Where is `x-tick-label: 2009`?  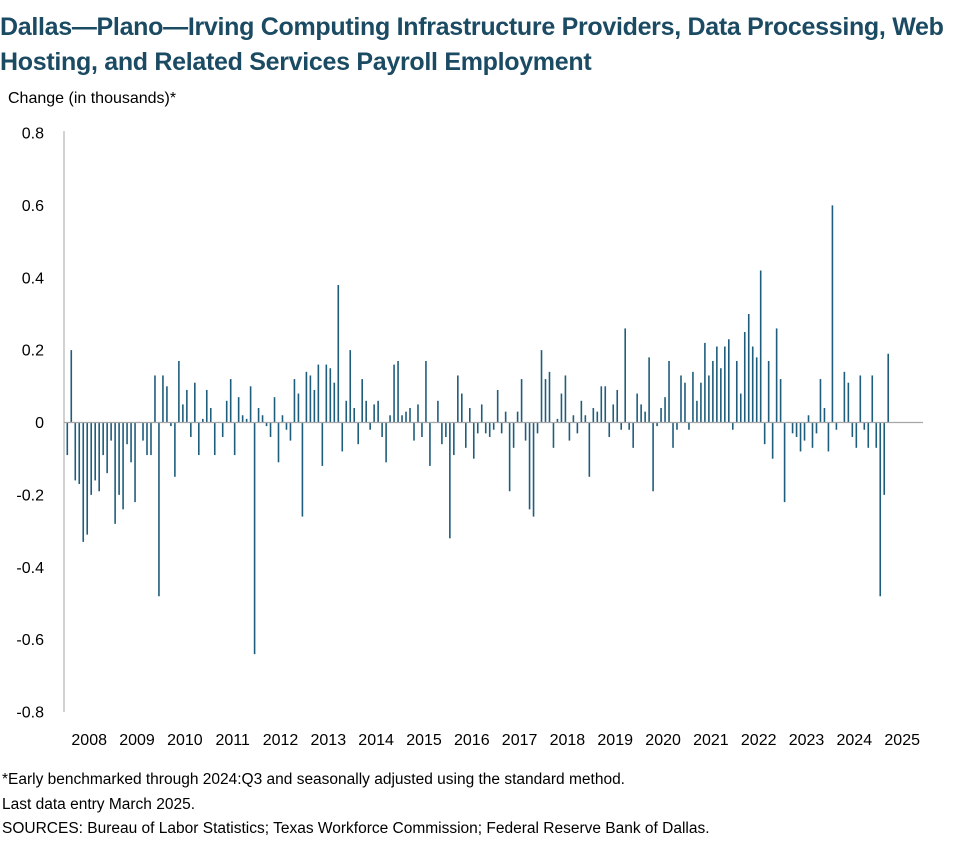
x-tick-label: 2009 is located at coordinates (137, 740).